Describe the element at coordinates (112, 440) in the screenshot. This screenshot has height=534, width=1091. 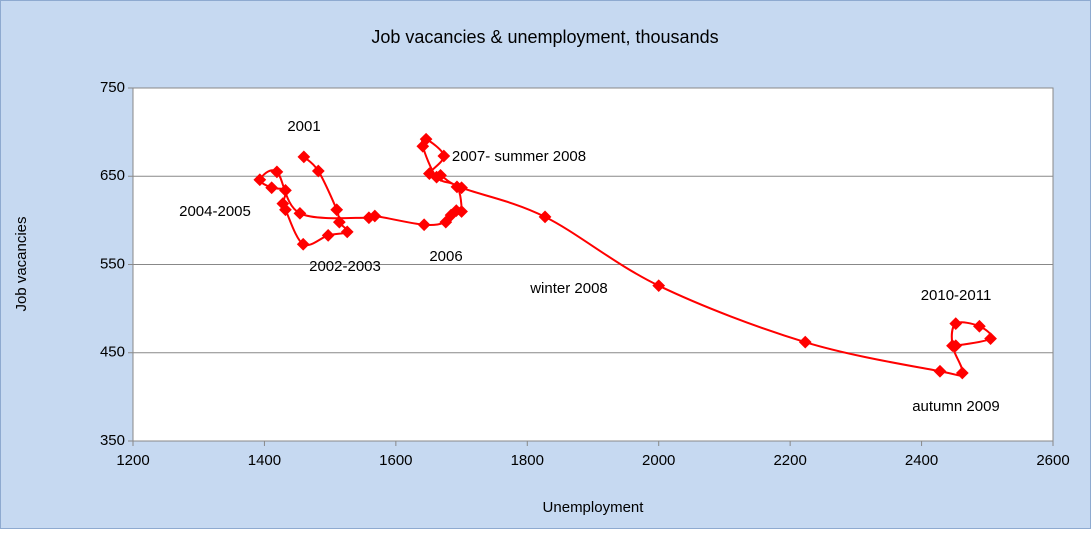
I see `y-tick-label: 350` at that location.